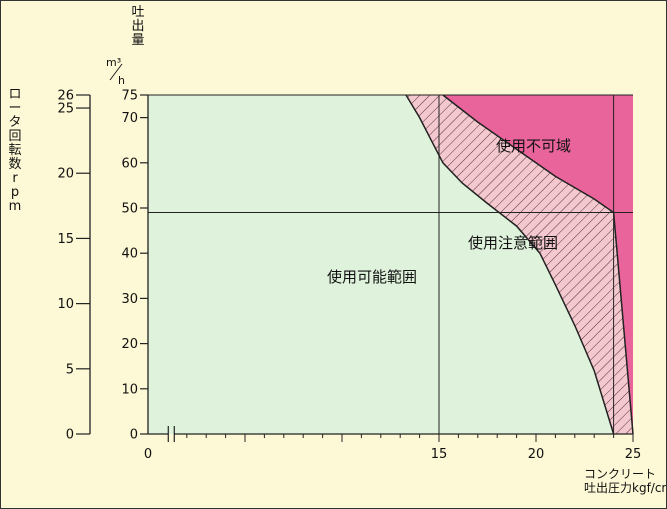 This screenshot has height=509, width=667. Describe the element at coordinates (65, 239) in the screenshot. I see `rpm-tick-label-15: 15` at that location.